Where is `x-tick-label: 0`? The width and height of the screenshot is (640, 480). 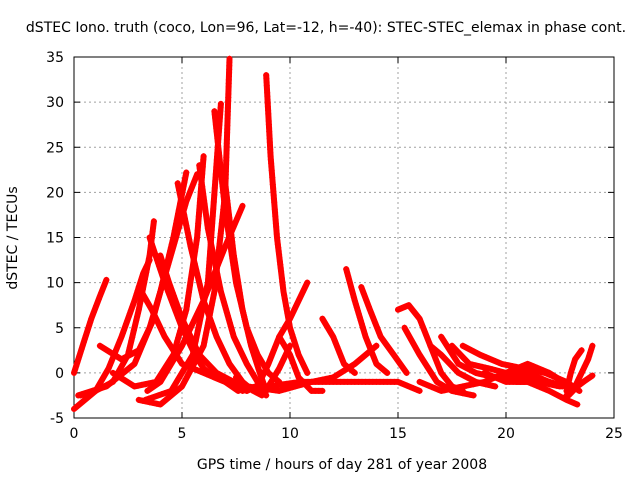 x-tick-label: 0 is located at coordinates (74, 434).